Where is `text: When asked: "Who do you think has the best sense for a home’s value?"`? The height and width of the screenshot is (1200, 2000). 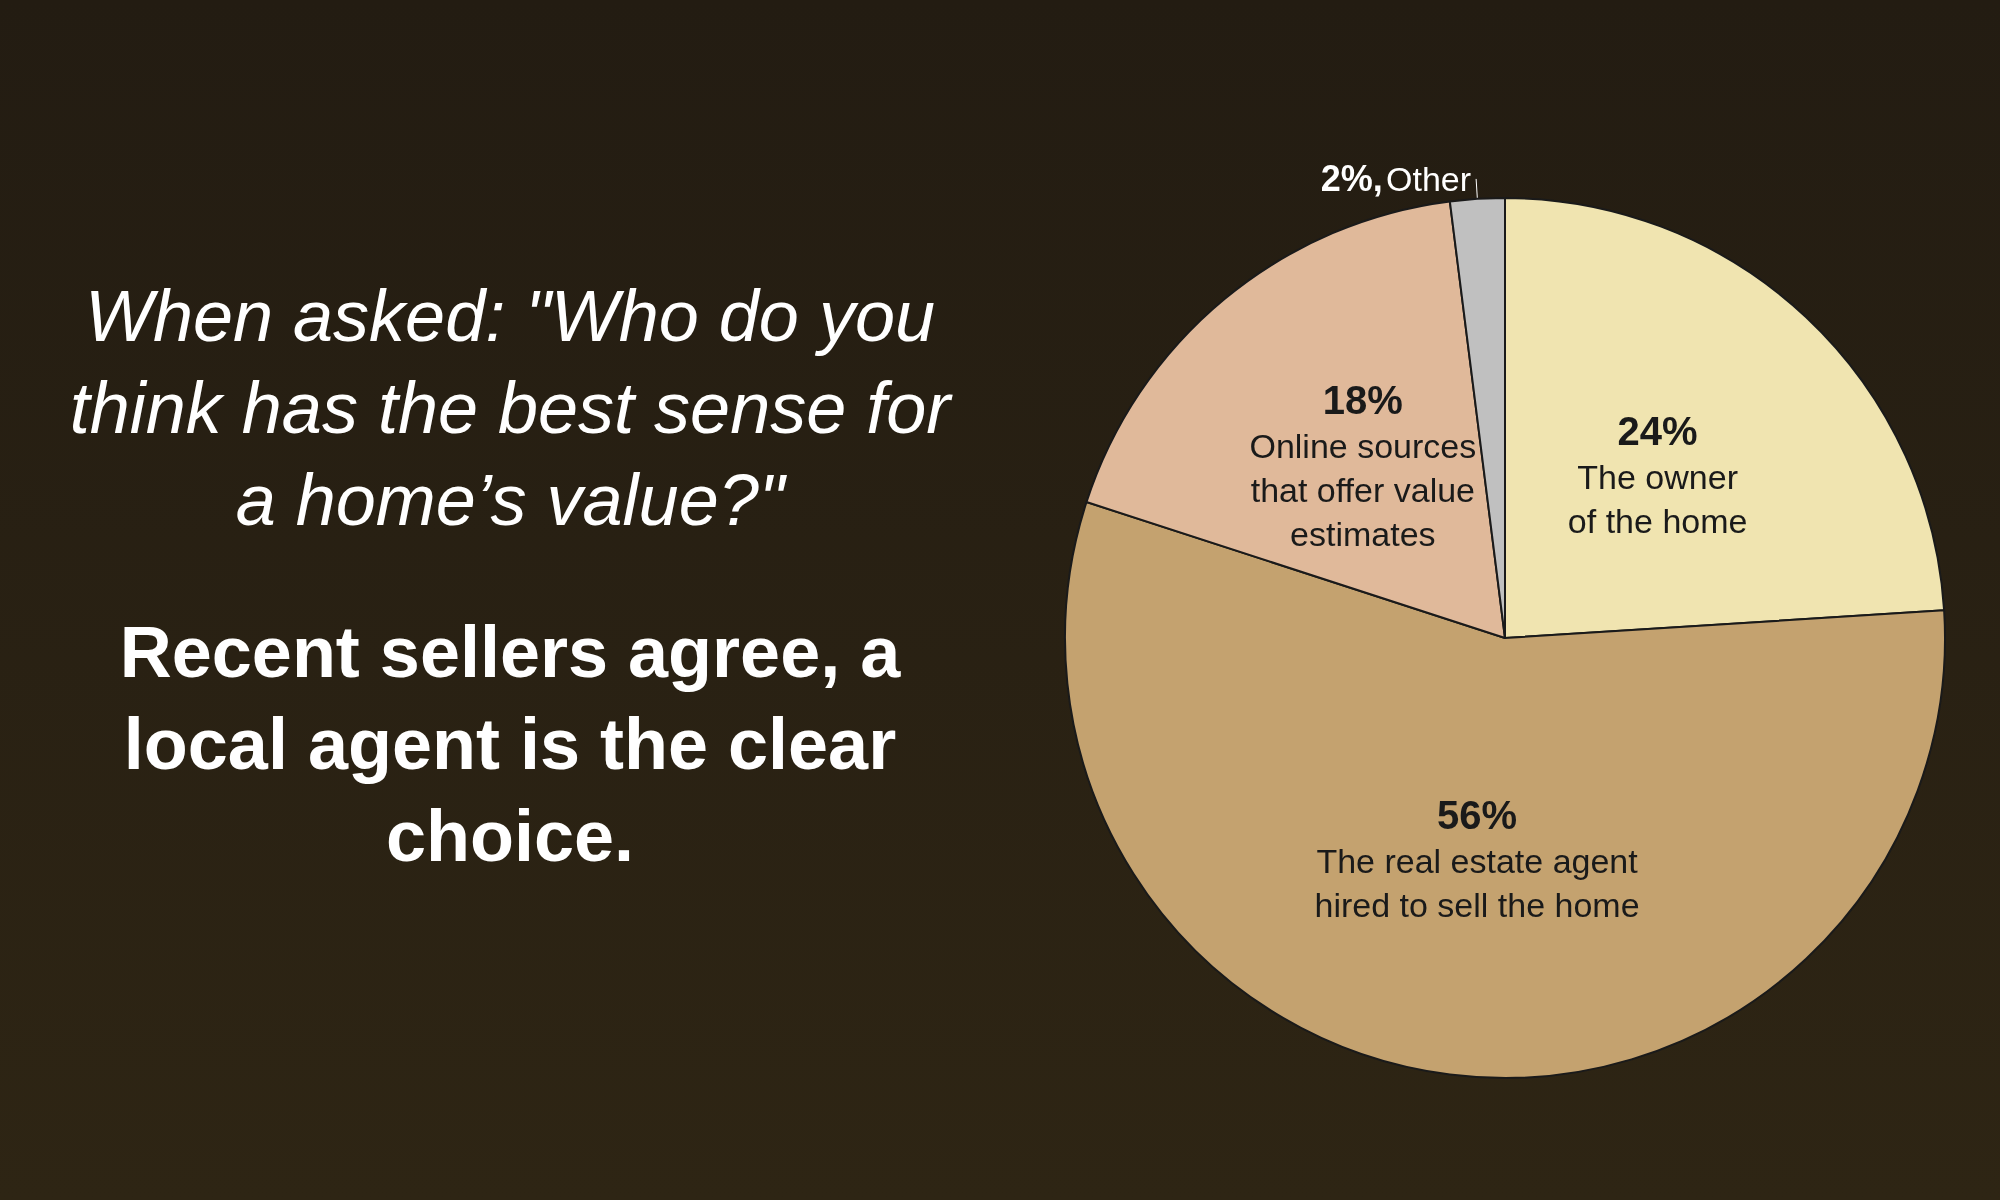 text: When asked: "Who do you think has the best sense for a home’s value?" is located at coordinates (511, 408).